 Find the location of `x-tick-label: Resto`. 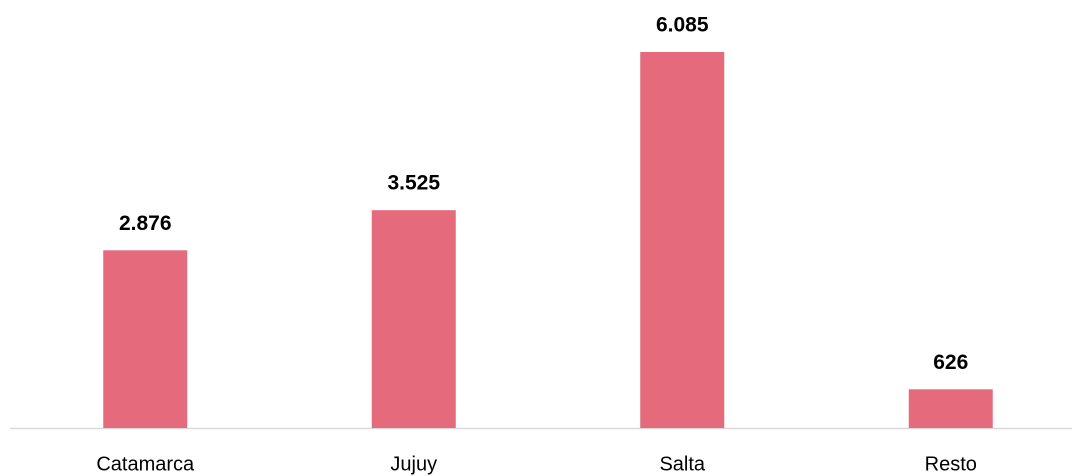

x-tick-label: Resto is located at coordinates (951, 464).